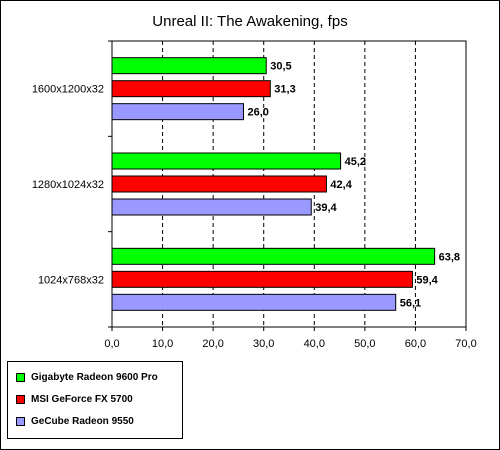 The height and width of the screenshot is (450, 500). What do you see at coordinates (415, 344) in the screenshot?
I see `x-tick-label: 60,0` at bounding box center [415, 344].